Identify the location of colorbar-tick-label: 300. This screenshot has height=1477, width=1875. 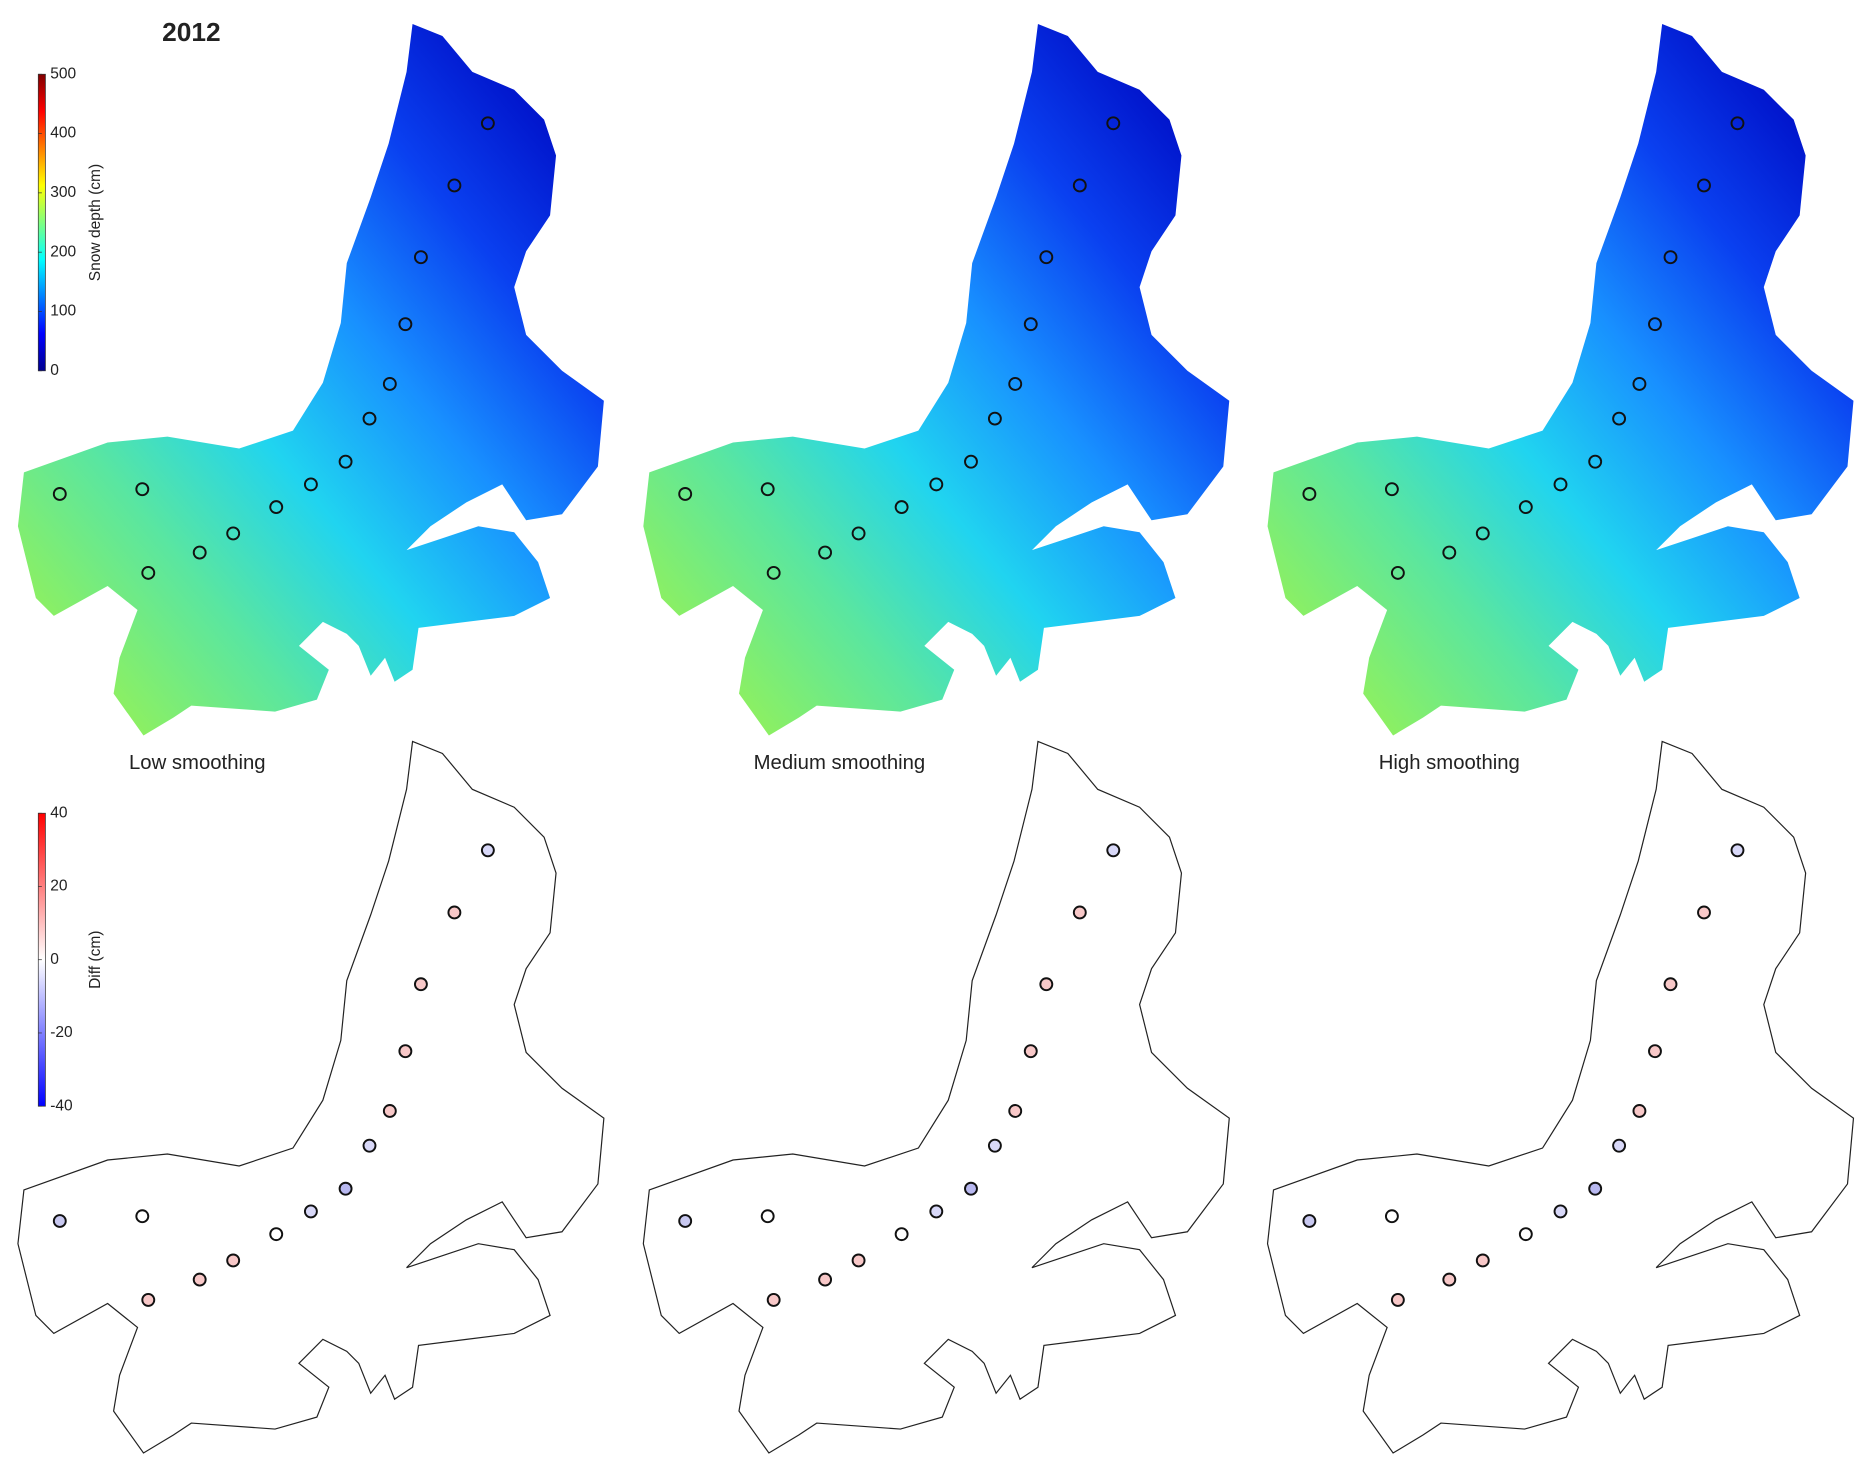
(63, 192).